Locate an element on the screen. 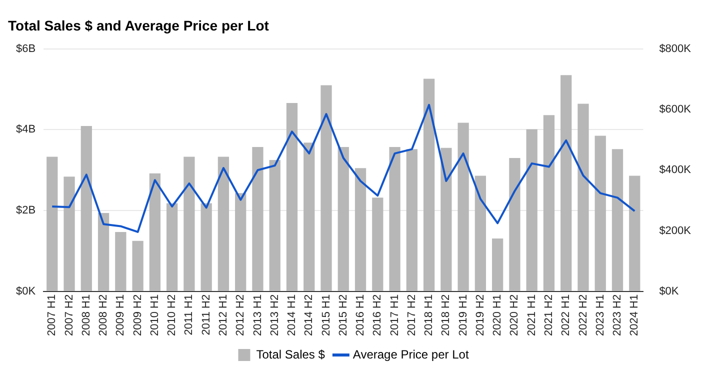 This screenshot has width=707, height=371. x-tick-label: 2009 H2 is located at coordinates (138, 315).